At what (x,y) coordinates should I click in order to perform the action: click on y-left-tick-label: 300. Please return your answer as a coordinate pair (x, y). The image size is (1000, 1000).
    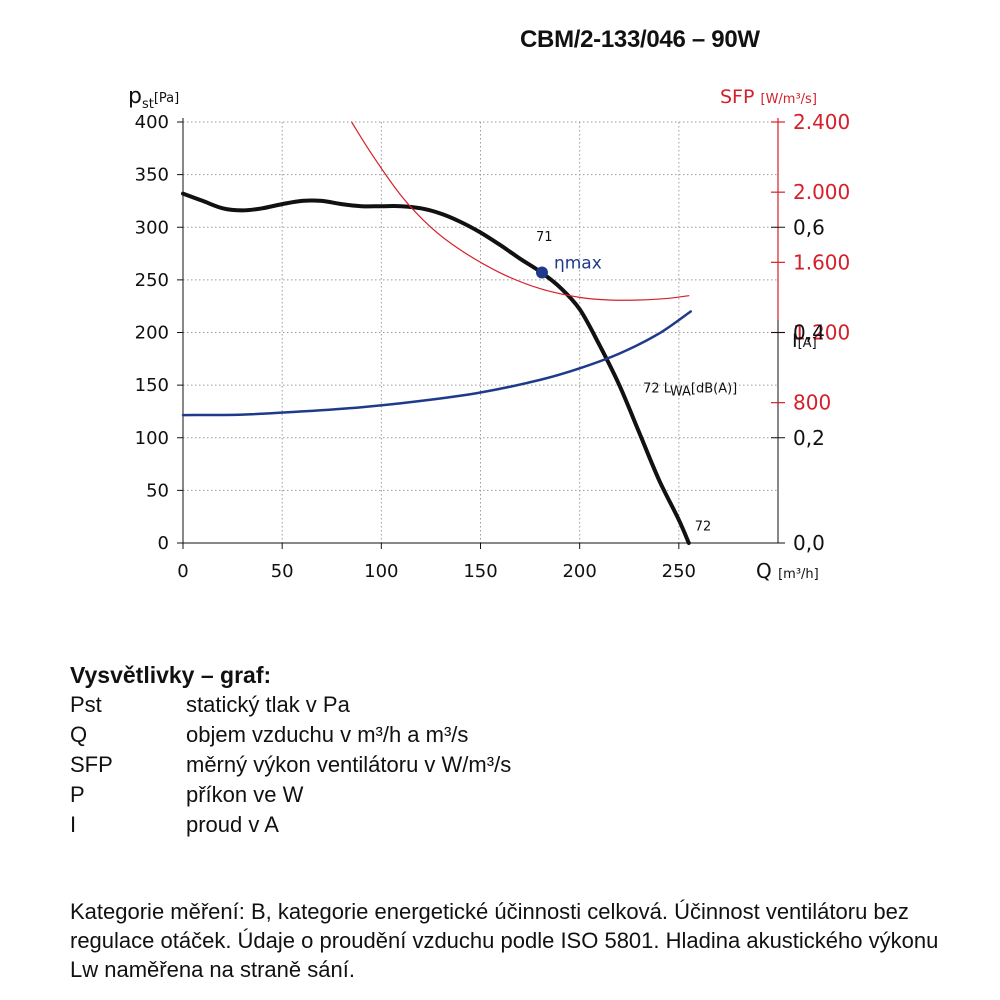
    Looking at the image, I should click on (152, 227).